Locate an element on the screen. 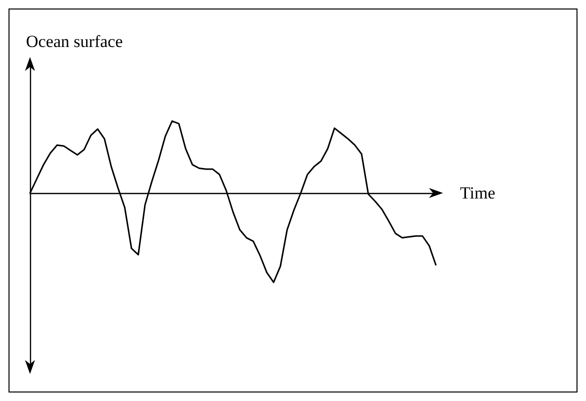 Image resolution: width=586 pixels, height=401 pixels. x-axis-title: Time is located at coordinates (478, 193).